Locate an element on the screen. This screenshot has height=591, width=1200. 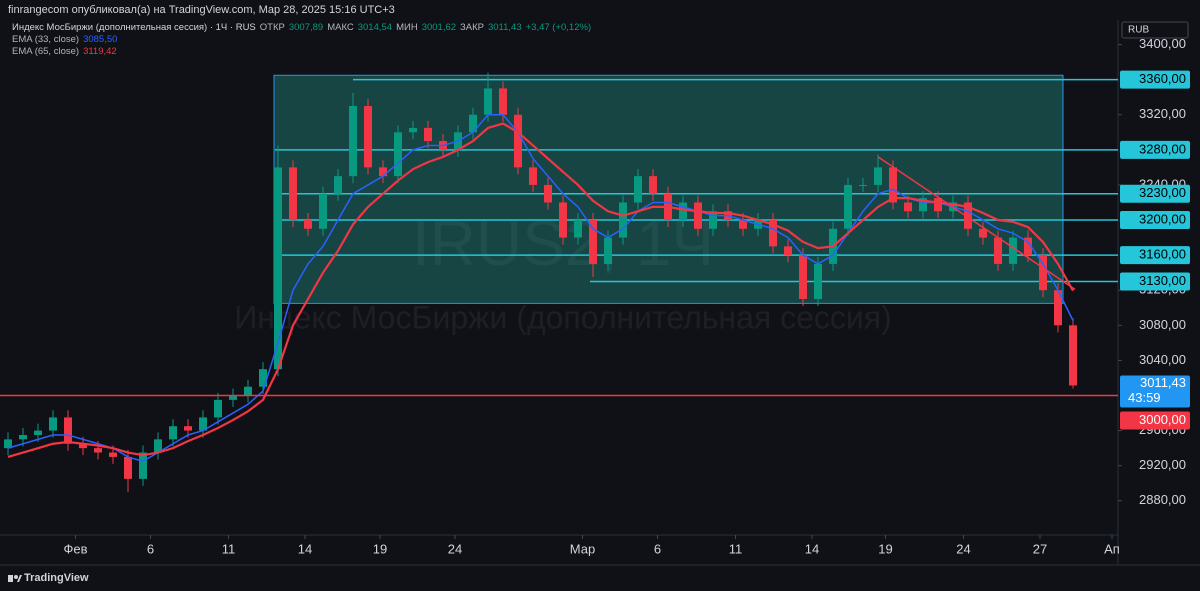
y-tick-label: 3040,00 is located at coordinates (1162, 359).